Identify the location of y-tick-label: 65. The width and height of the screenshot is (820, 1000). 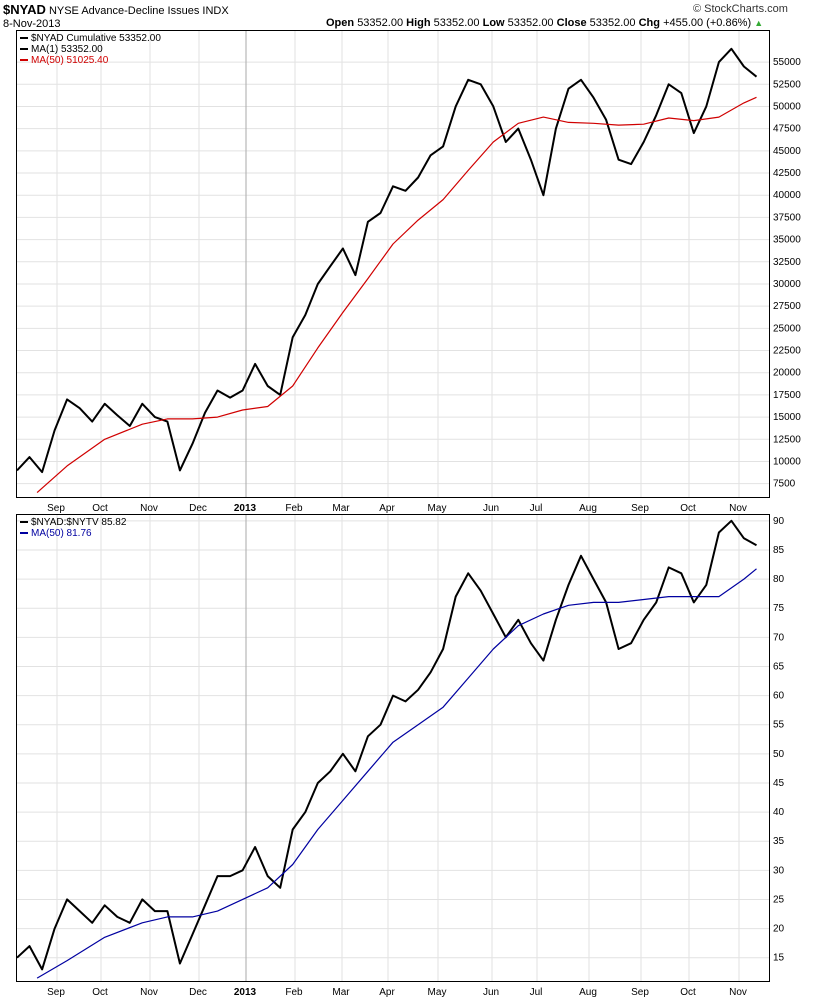
(779, 666).